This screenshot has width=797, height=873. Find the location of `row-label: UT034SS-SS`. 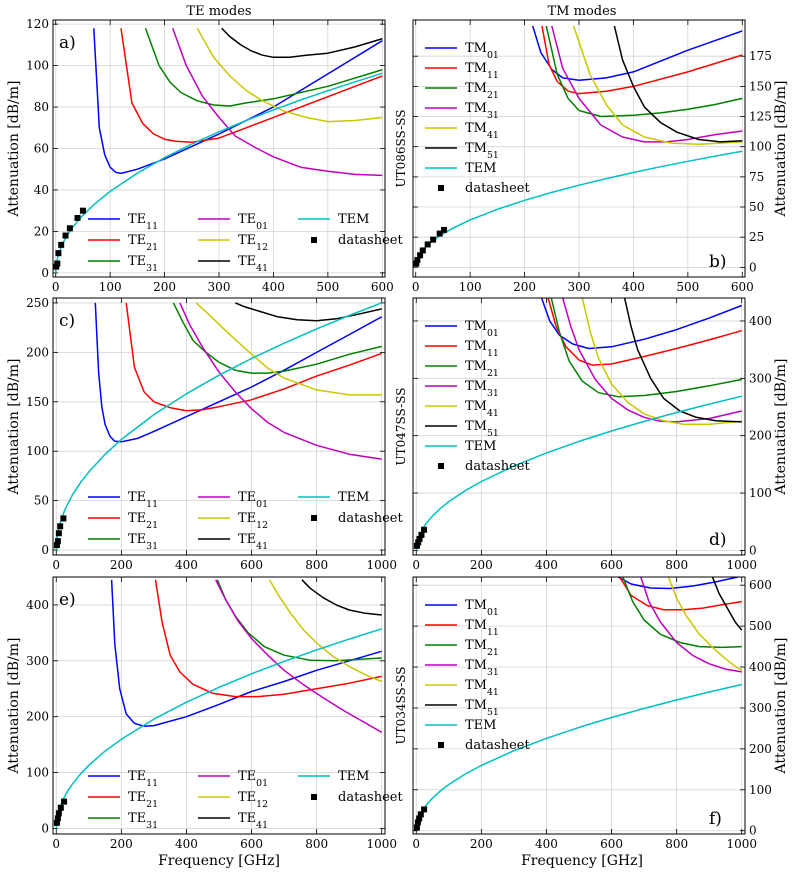

row-label: UT034SS-SS is located at coordinates (401, 706).